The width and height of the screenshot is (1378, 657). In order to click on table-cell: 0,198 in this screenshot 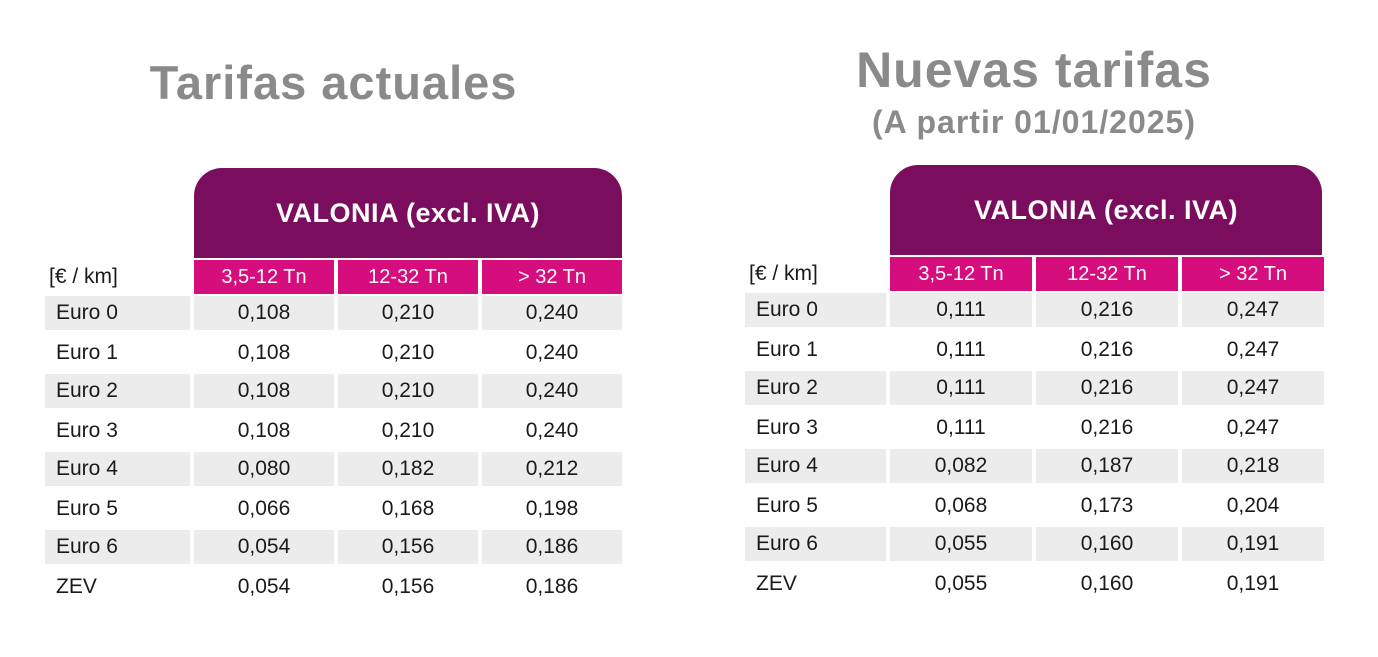, I will do `click(552, 508)`.